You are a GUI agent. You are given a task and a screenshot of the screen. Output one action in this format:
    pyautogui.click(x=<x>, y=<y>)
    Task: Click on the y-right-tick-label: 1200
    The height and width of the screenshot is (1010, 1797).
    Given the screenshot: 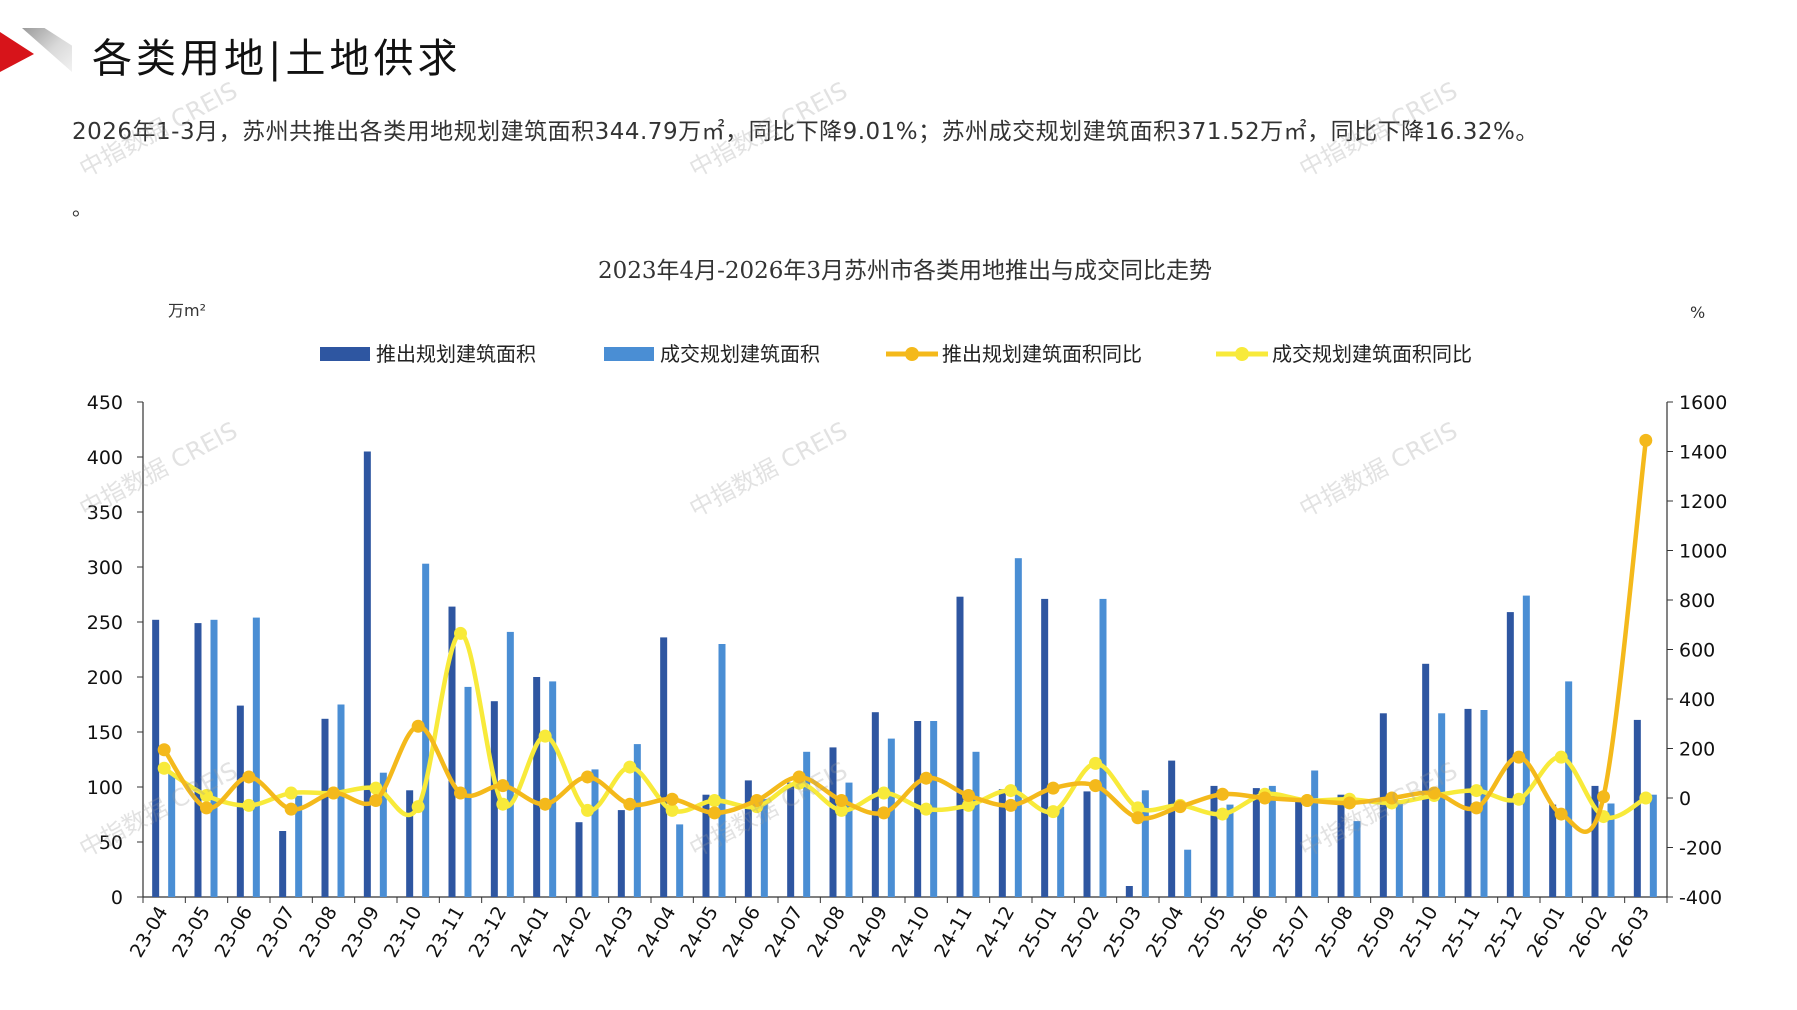 What is the action you would take?
    pyautogui.click(x=1703, y=502)
    